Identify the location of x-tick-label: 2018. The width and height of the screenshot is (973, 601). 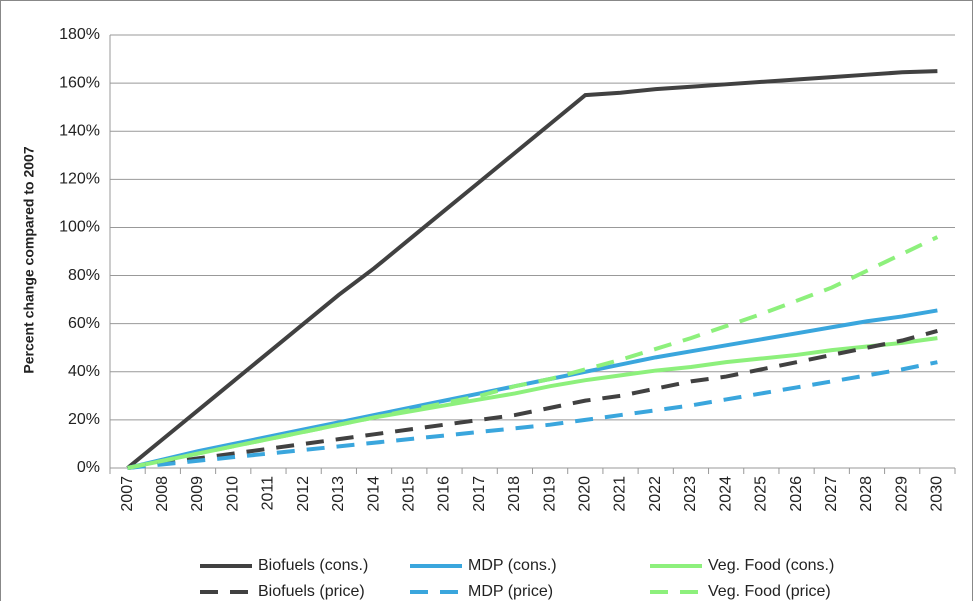
(514, 494).